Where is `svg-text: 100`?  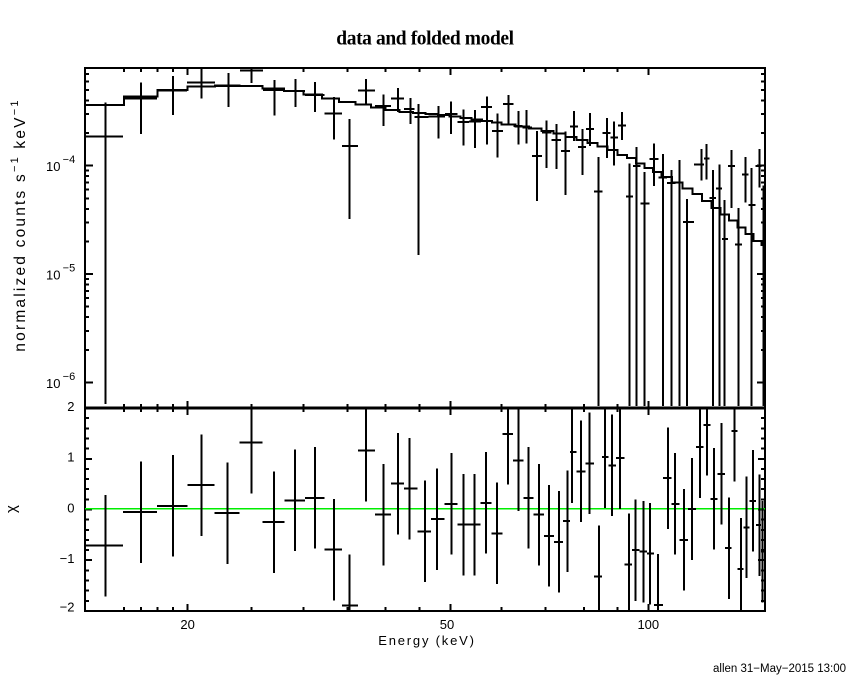
svg-text: 100 is located at coordinates (648, 624).